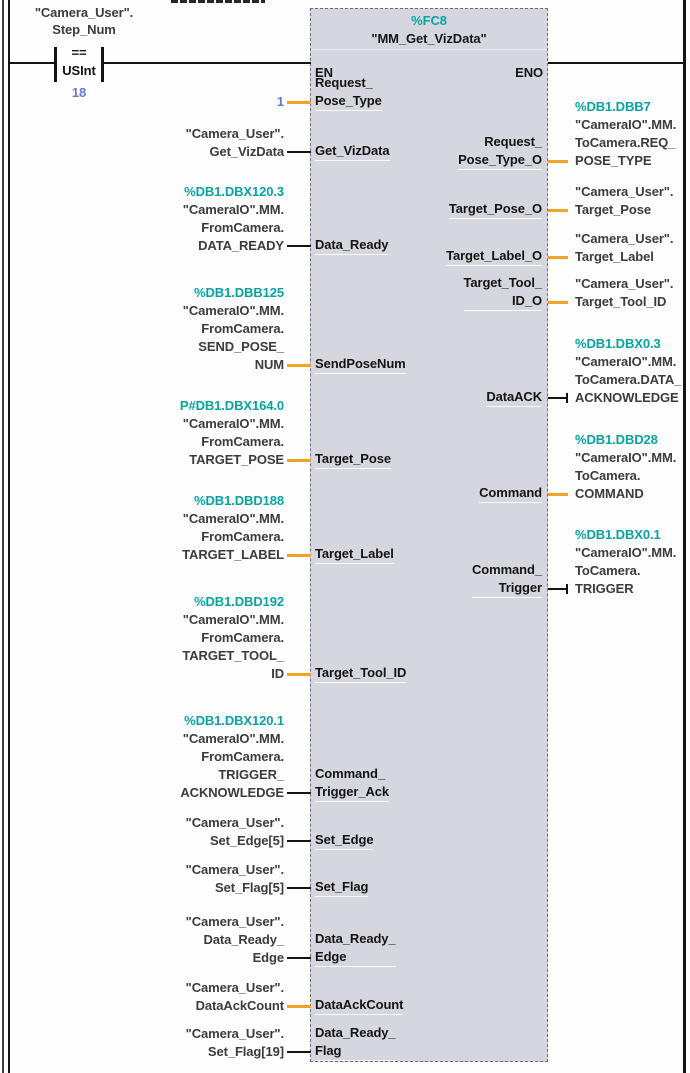  What do you see at coordinates (350, 773) in the screenshot?
I see `operand-line: Command_` at bounding box center [350, 773].